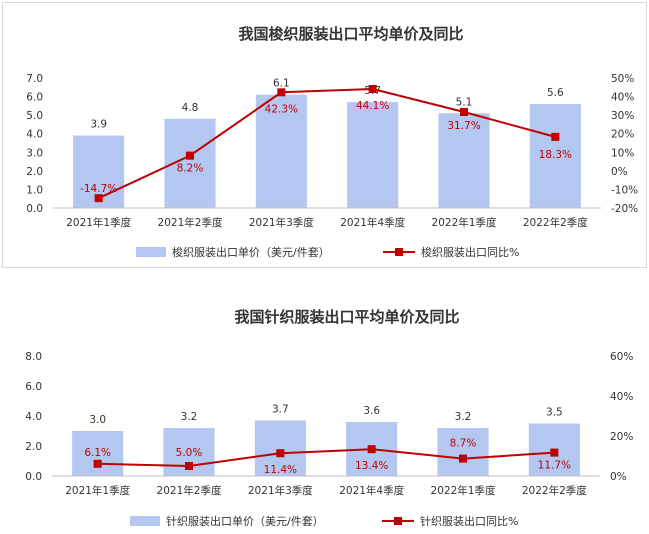 The width and height of the screenshot is (649, 534). I want to click on chart-title: 我国针织服装出口平均单价及同比, so click(346, 317).